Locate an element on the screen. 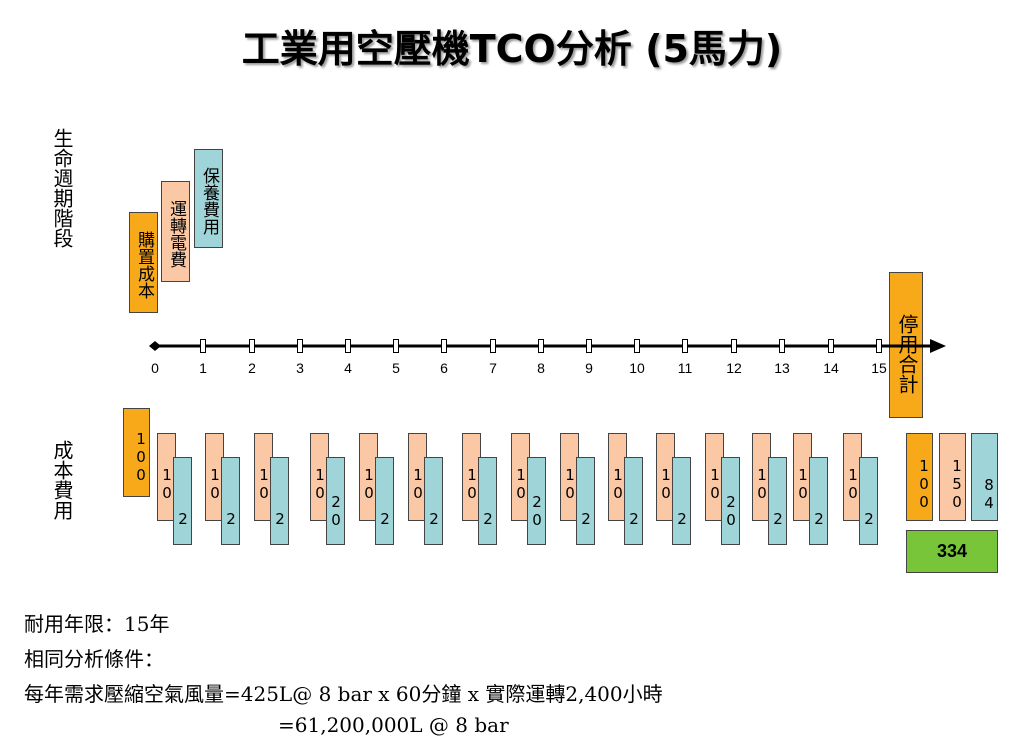 The width and height of the screenshot is (1024, 756). grand-total-box: 334 is located at coordinates (952, 551).